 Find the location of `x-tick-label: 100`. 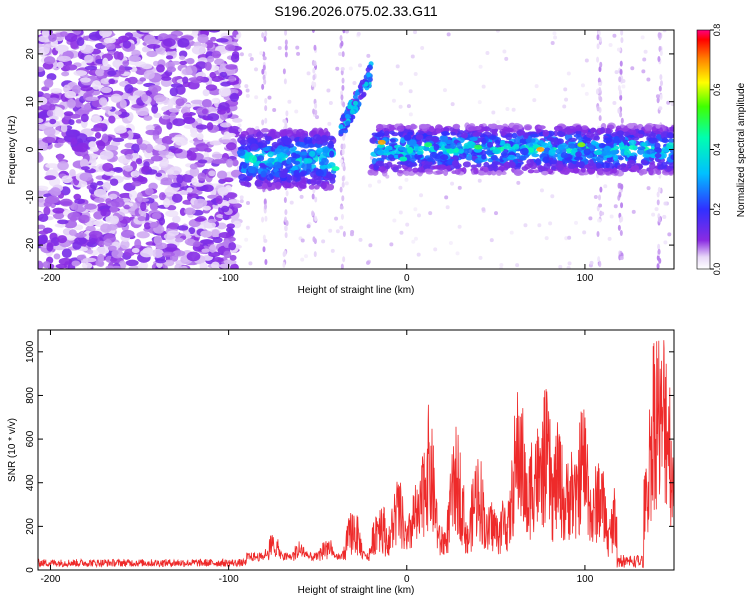

x-tick-label: 100 is located at coordinates (585, 579).